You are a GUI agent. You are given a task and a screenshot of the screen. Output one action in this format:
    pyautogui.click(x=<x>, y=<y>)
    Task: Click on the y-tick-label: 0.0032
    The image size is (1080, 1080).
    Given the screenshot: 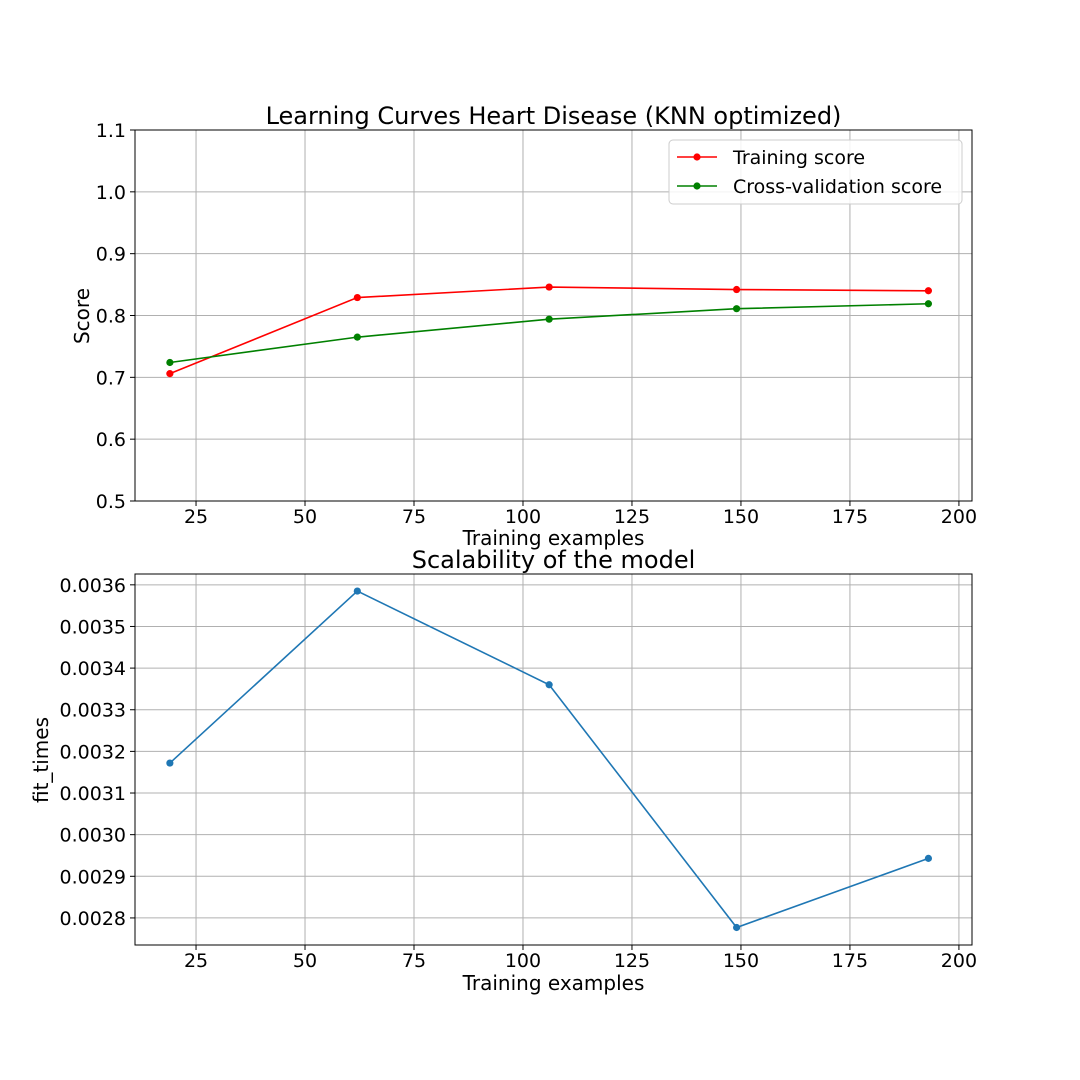 What is the action you would take?
    pyautogui.click(x=93, y=752)
    